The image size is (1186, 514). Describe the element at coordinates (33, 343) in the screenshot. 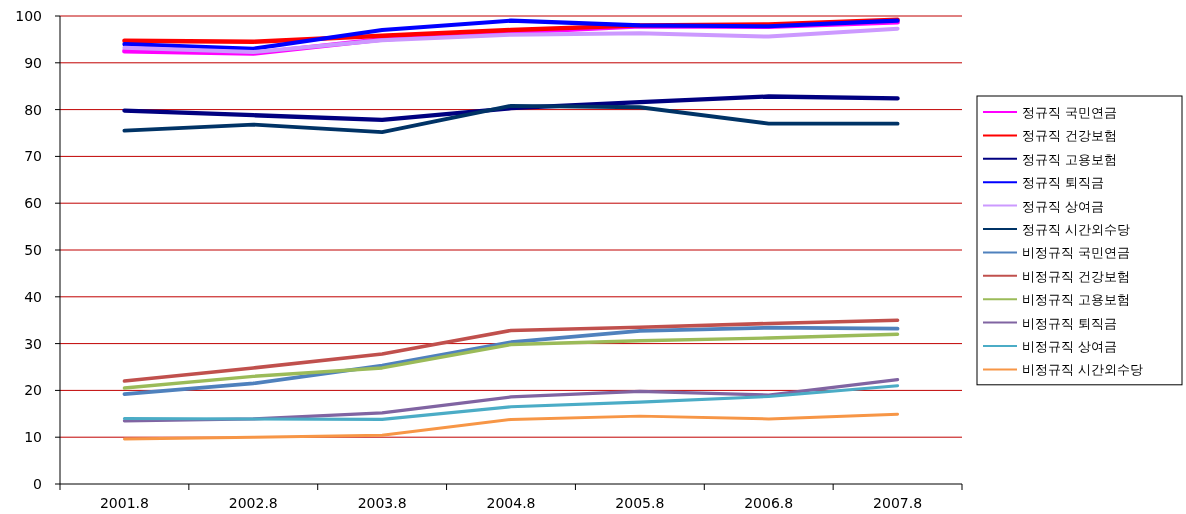

I see `y-tick-label: 30` at that location.